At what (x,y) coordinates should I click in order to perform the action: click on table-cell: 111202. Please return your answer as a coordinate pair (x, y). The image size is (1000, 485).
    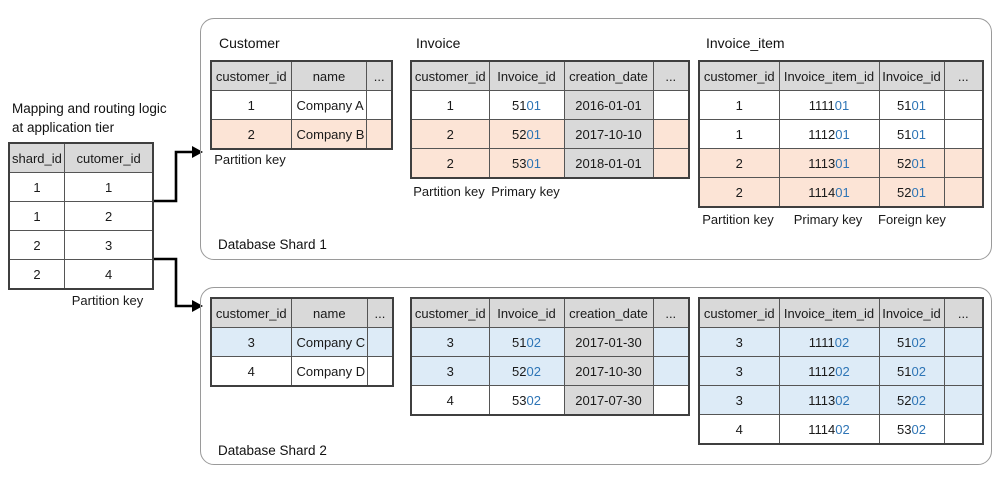
    Looking at the image, I should click on (829, 371).